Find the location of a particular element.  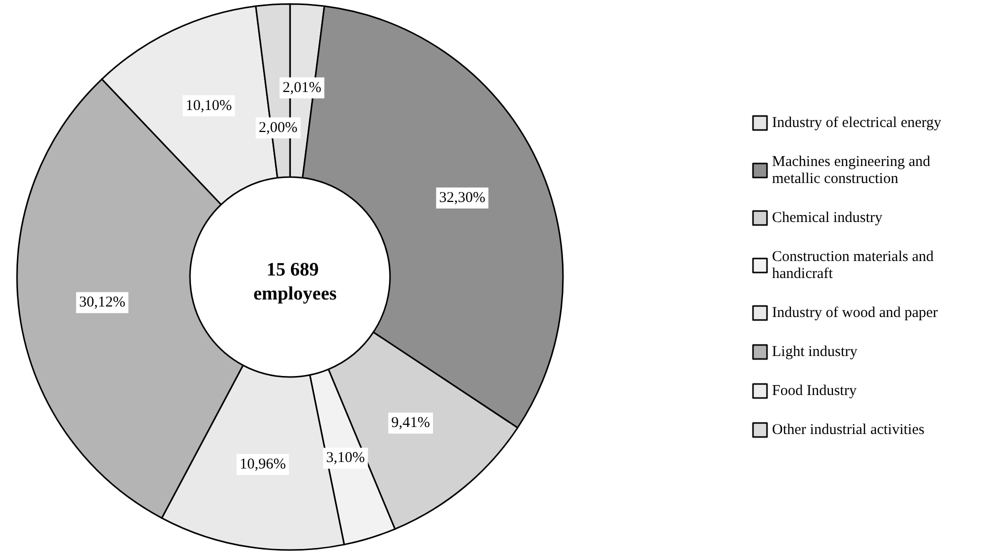

legend-label: Other industrial activities is located at coordinates (848, 430).